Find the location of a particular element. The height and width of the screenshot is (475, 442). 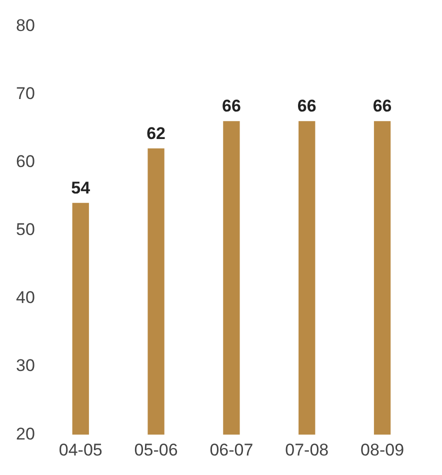

y-tick-label: 30 is located at coordinates (25, 366).